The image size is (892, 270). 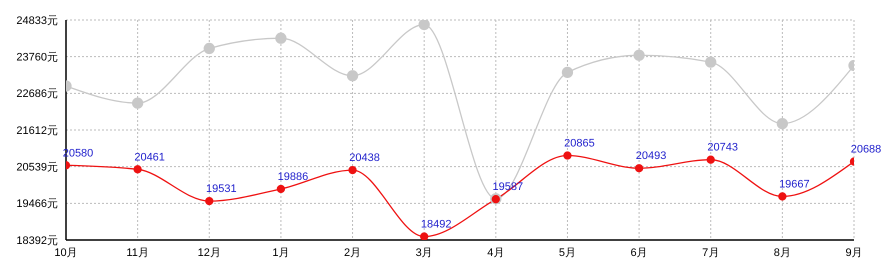 What do you see at coordinates (293, 176) in the screenshot?
I see `data-label: 19886` at bounding box center [293, 176].